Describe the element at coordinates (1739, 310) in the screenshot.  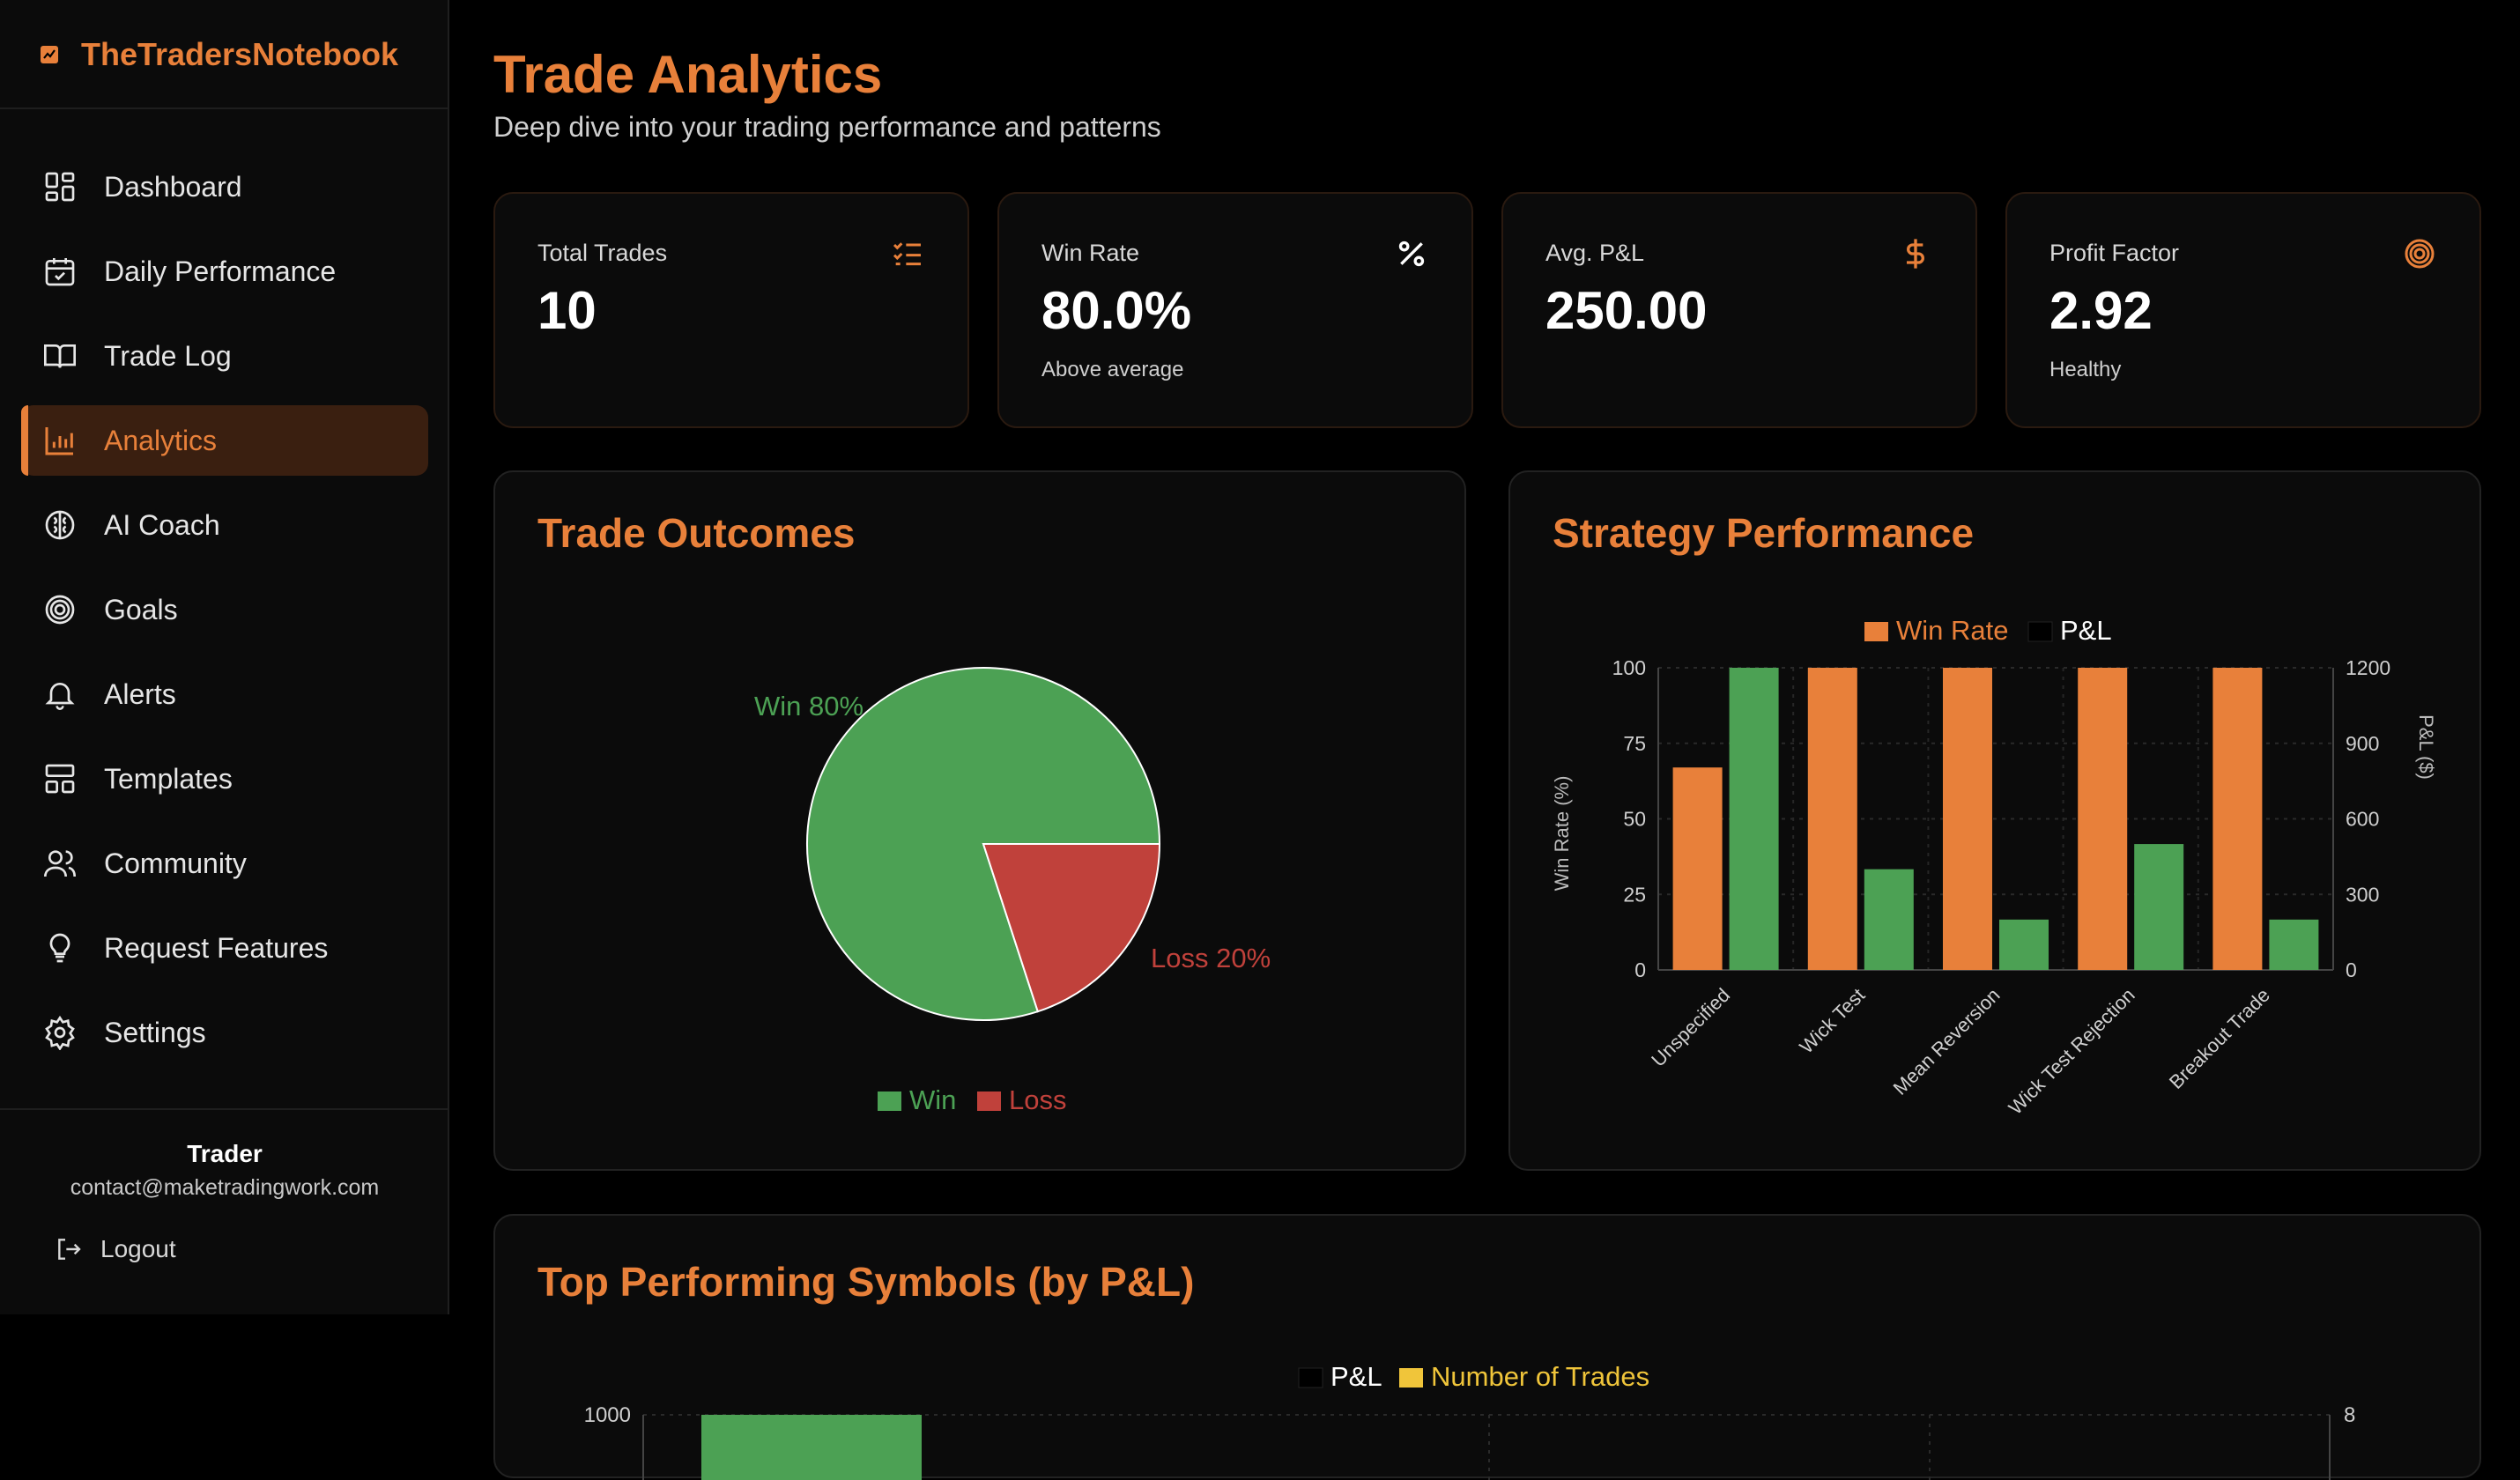
I see `stat-card-avg-pnl: Avg. P&L 250.00` at that location.